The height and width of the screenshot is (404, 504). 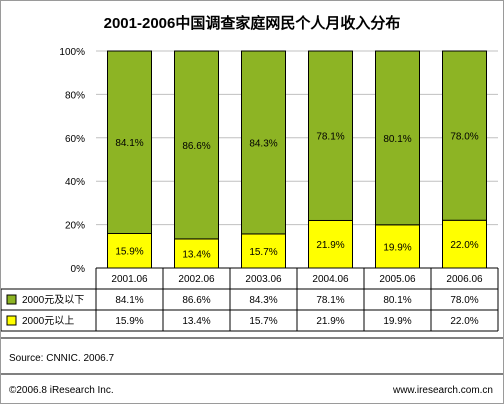 What do you see at coordinates (397, 279) in the screenshot?
I see `category-label: 2005.06` at bounding box center [397, 279].